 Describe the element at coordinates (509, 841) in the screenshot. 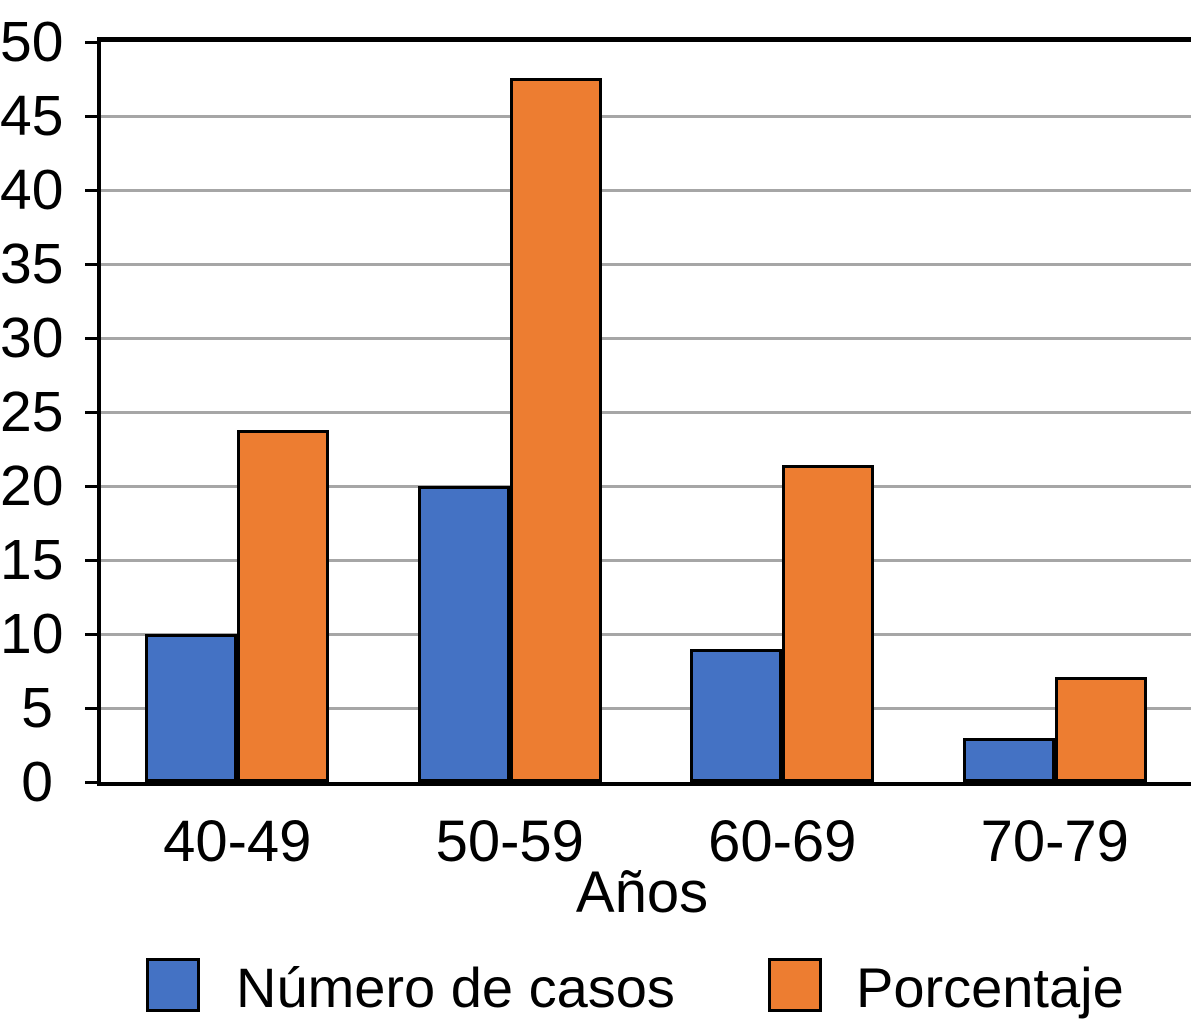

I see `x-tick-label-50-59: 50-59` at that location.